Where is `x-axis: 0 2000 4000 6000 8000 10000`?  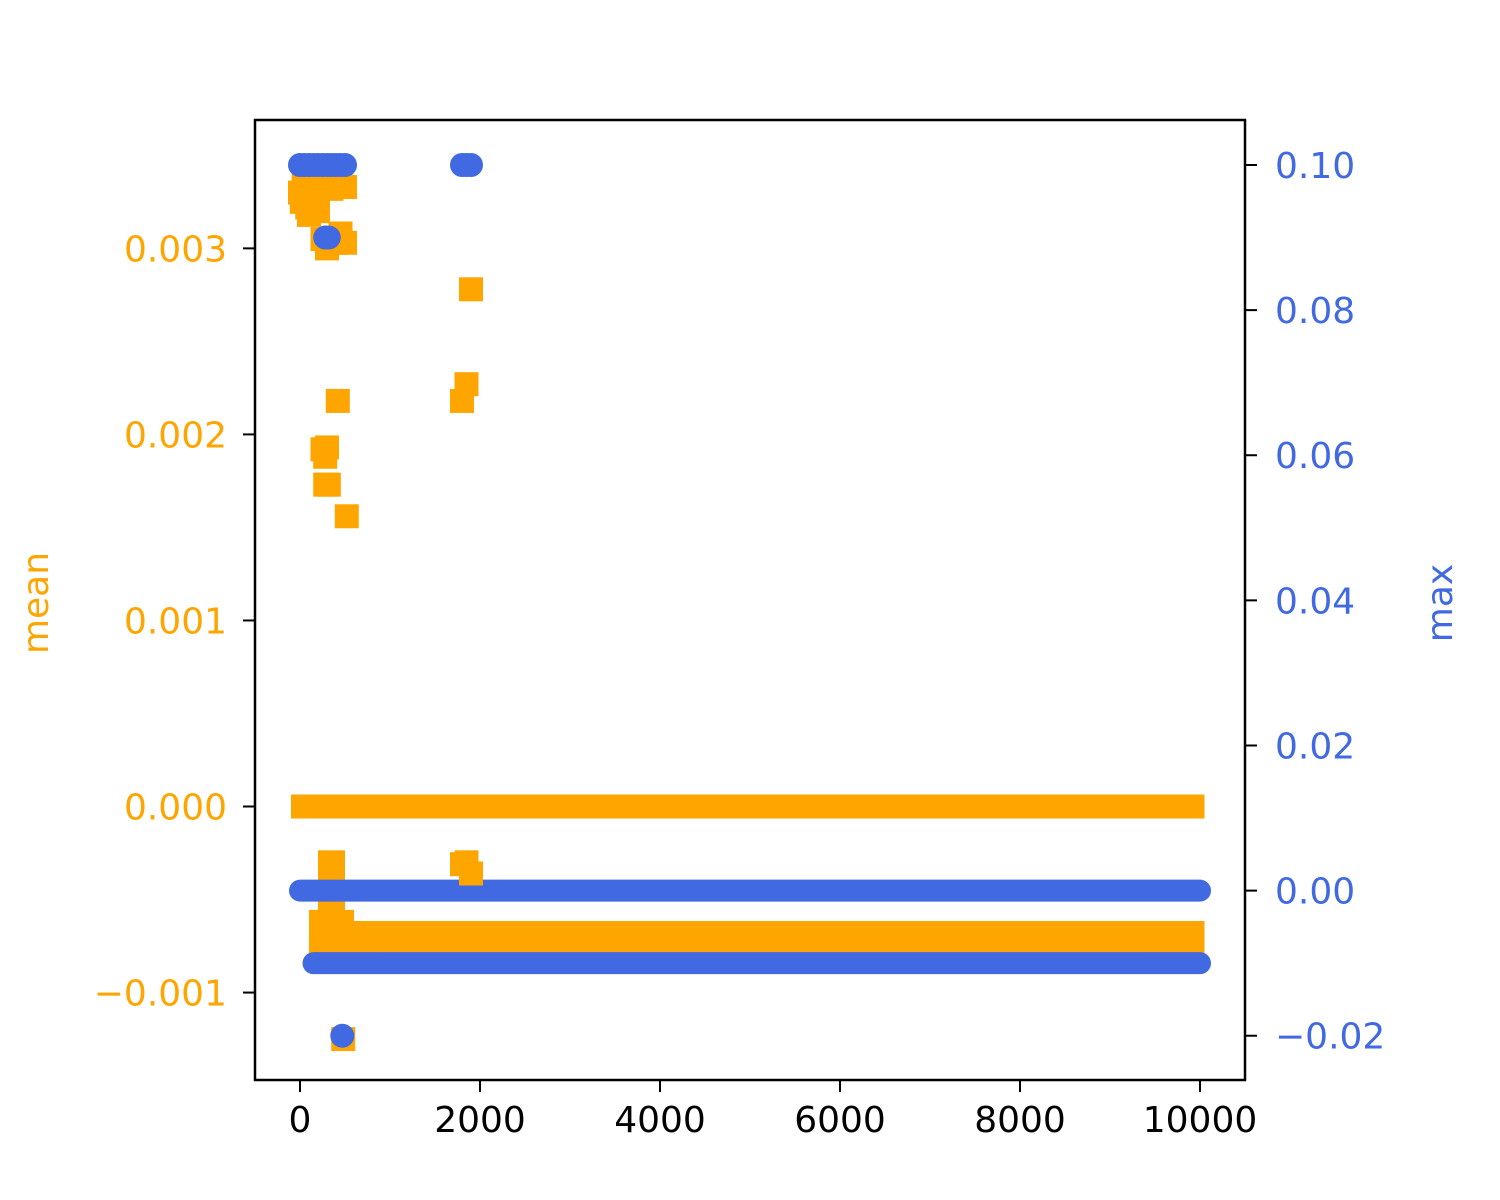
x-axis: 0 2000 4000 6000 8000 10000 is located at coordinates (773, 1110).